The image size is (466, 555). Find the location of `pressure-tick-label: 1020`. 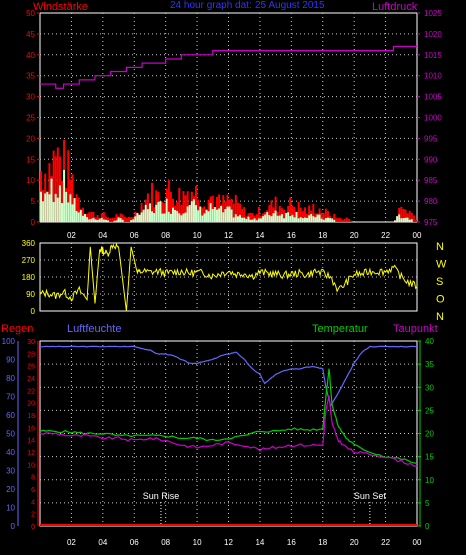

pressure-tick-label: 1020 is located at coordinates (433, 34).